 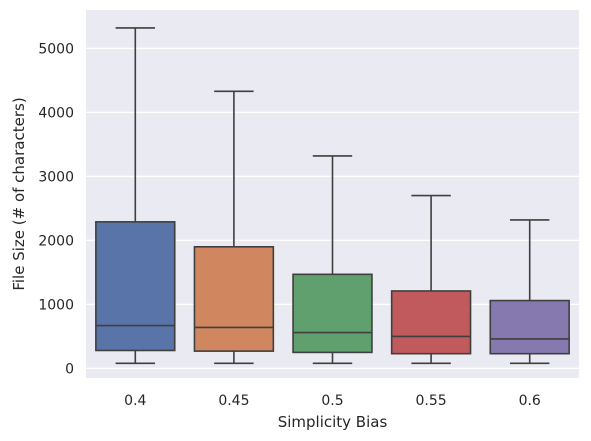 I want to click on box-0.6, so click(x=529, y=292).